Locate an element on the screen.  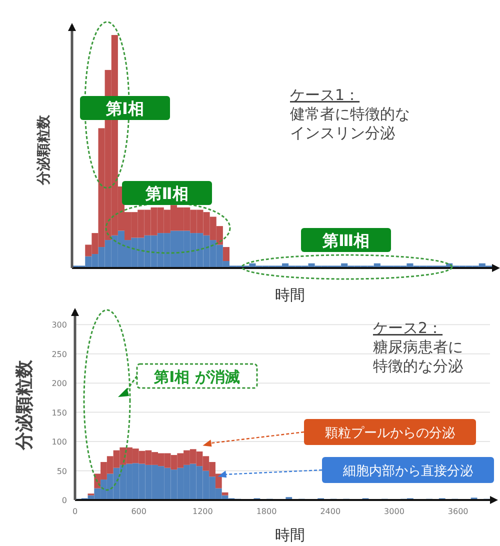
annotation: 第Ⅲ相 is located at coordinates (345, 240).